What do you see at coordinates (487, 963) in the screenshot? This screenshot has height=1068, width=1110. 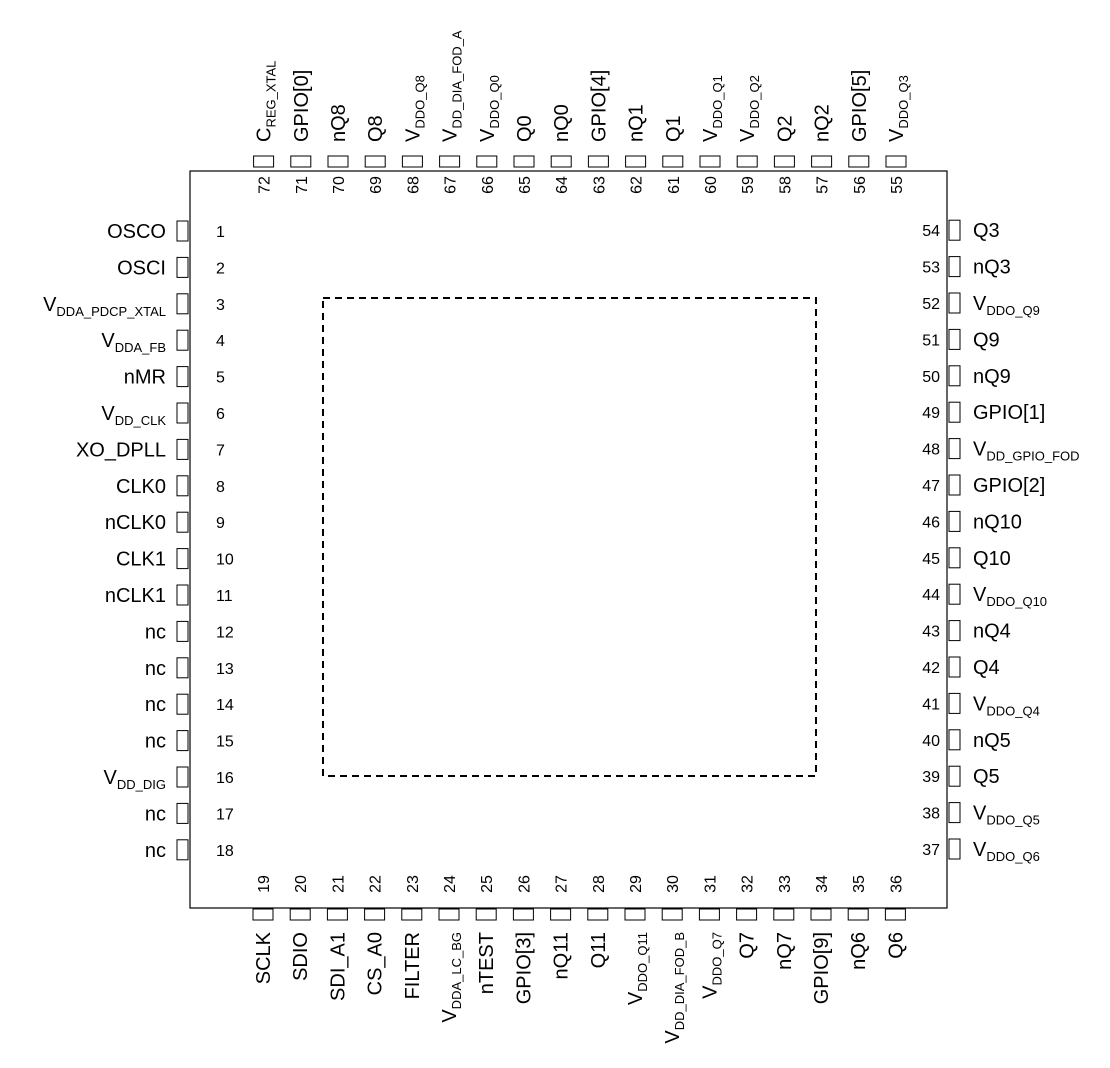 I see `pin-25-label-ntest: nTEST` at bounding box center [487, 963].